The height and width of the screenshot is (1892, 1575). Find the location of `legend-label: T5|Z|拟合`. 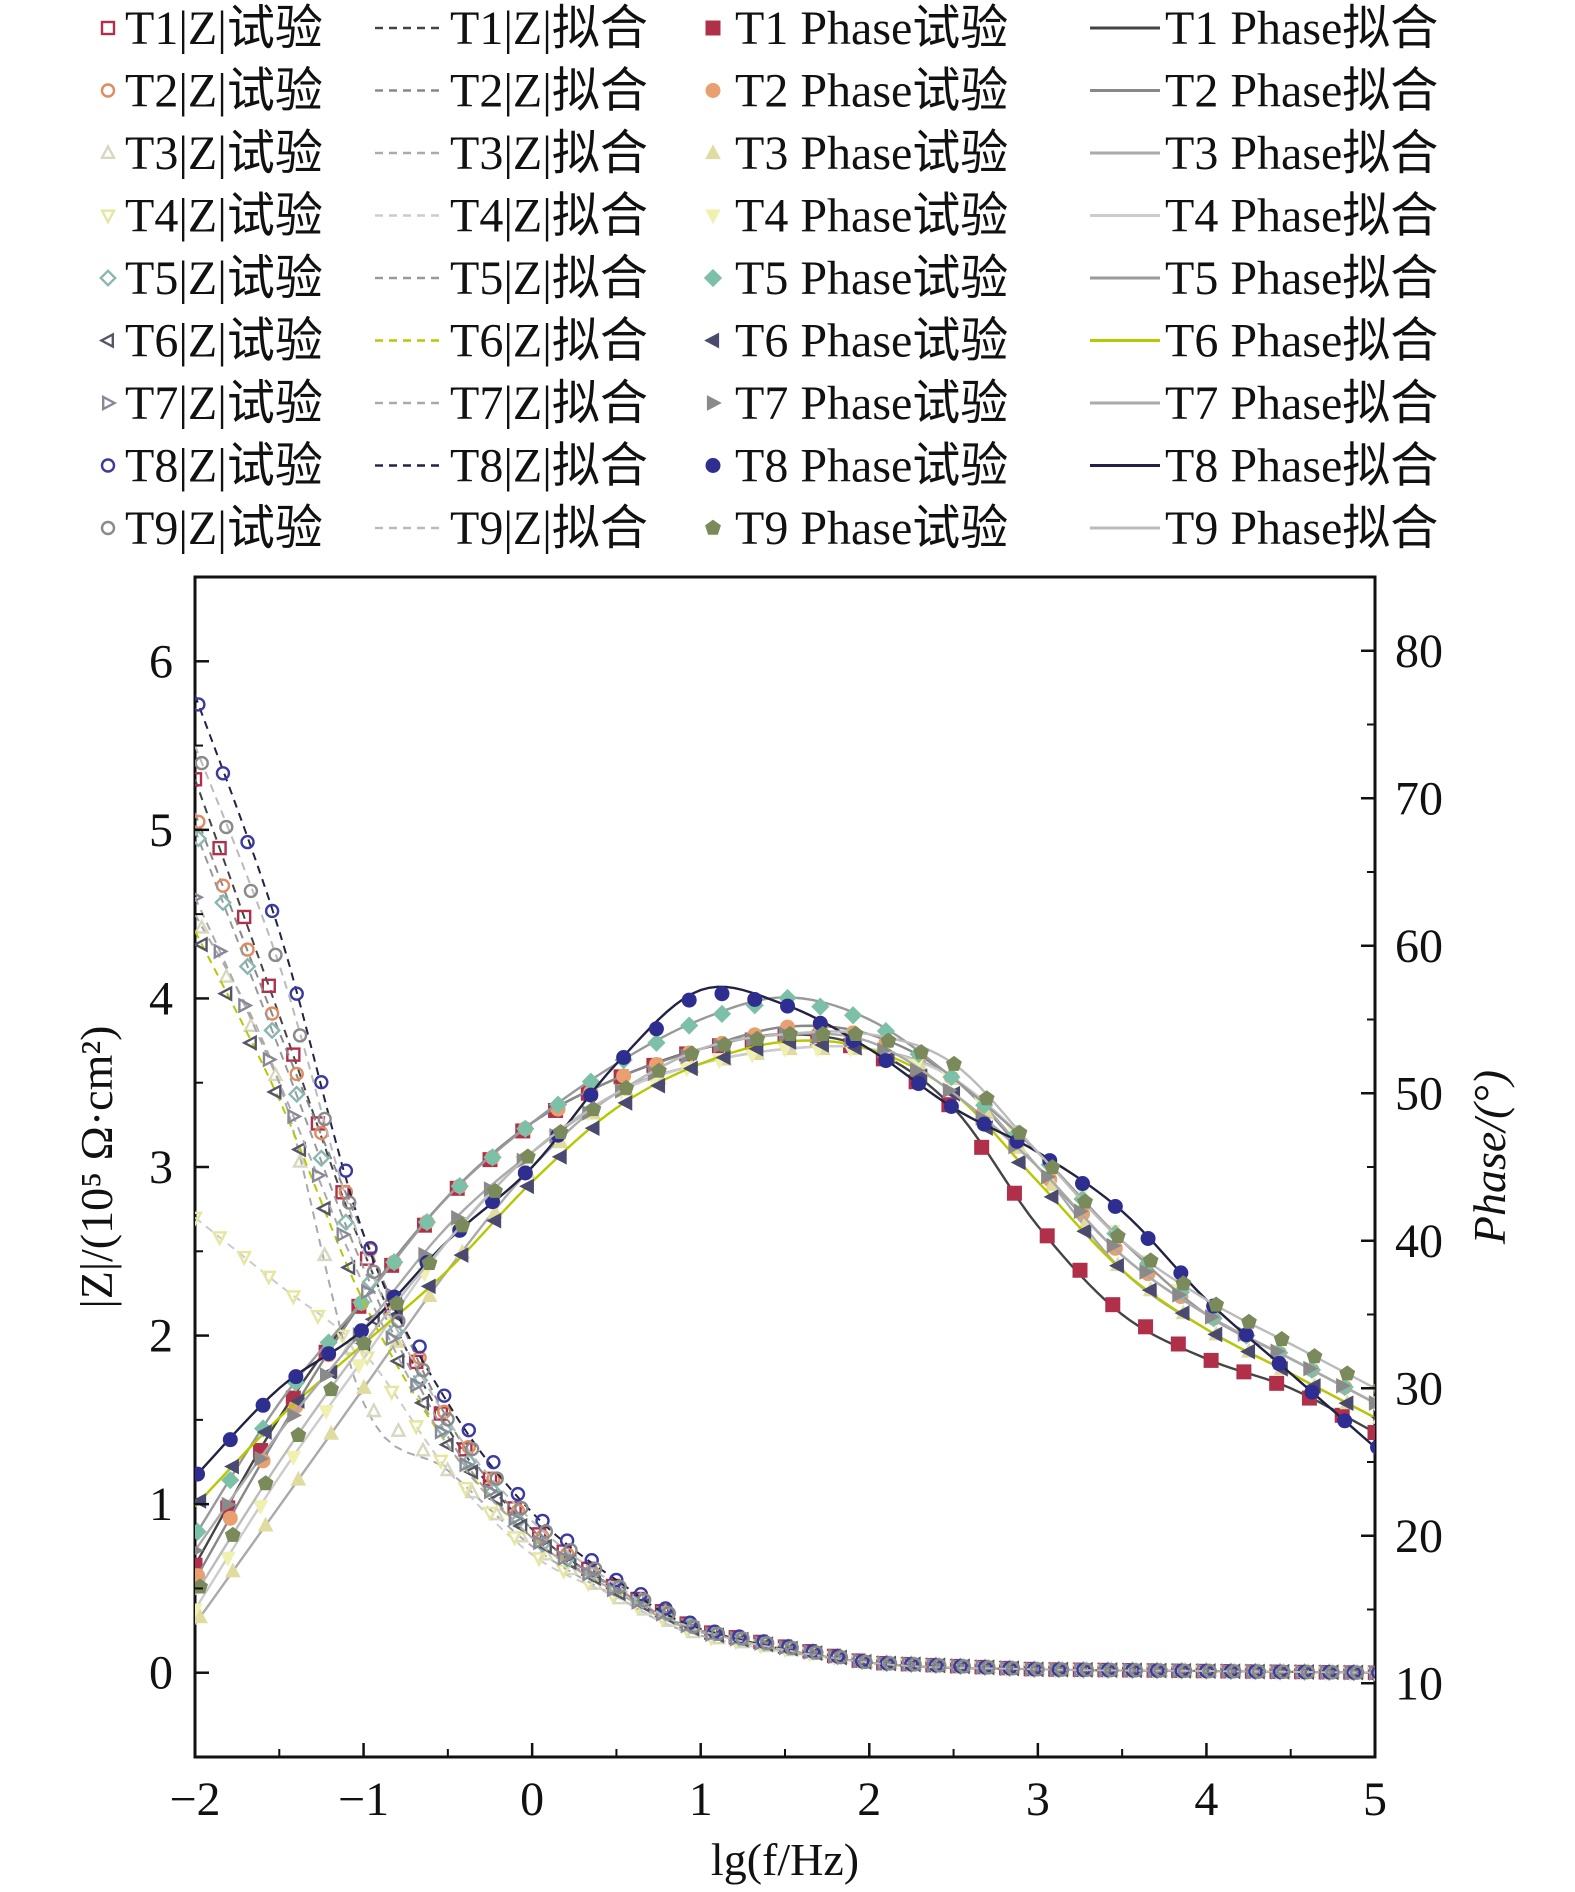

legend-label: T5|Z|拟合 is located at coordinates (549, 278).